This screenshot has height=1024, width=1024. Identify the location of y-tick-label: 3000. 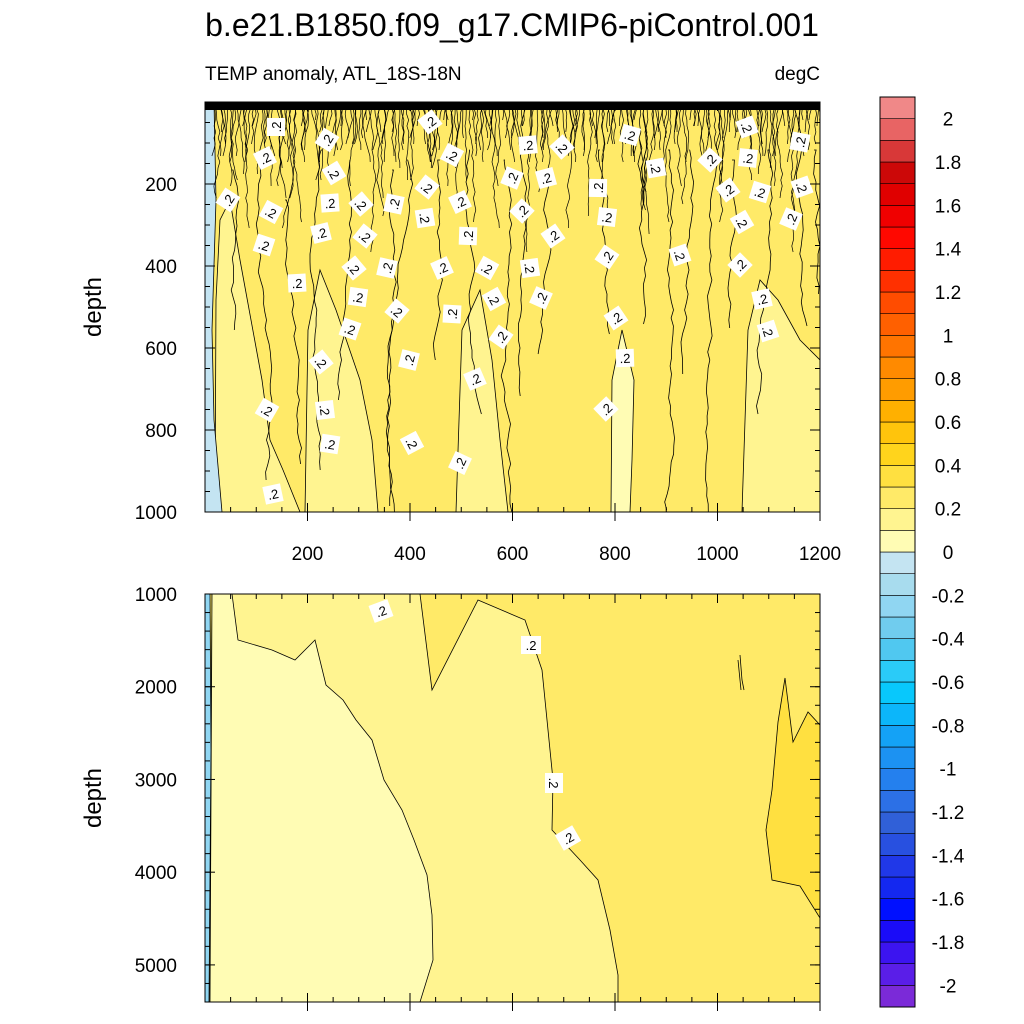
(156, 780).